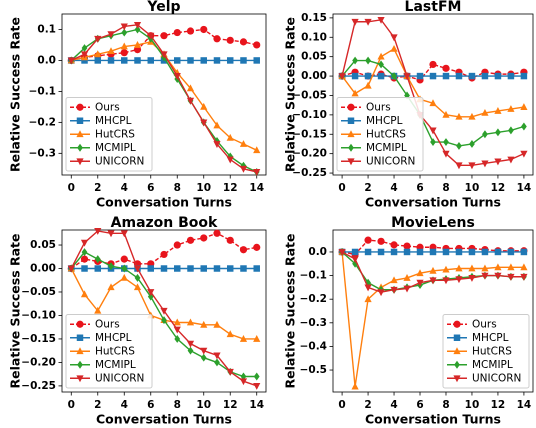  What do you see at coordinates (309, 134) in the screenshot?
I see `y-tick-label: −0.15` at bounding box center [309, 134].